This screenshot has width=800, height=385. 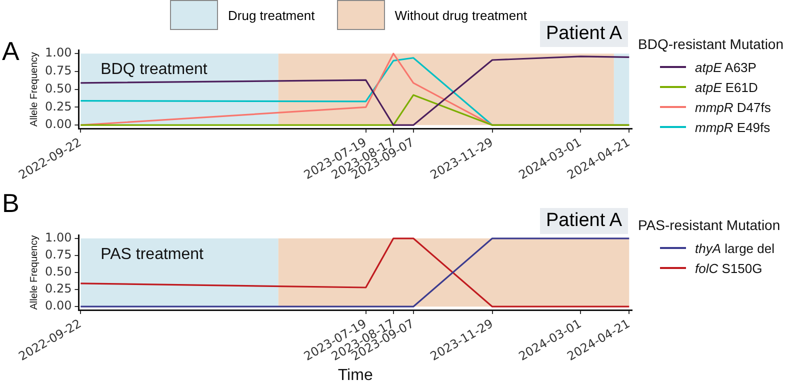 What do you see at coordinates (11, 51) in the screenshot?
I see `text: A` at bounding box center [11, 51].